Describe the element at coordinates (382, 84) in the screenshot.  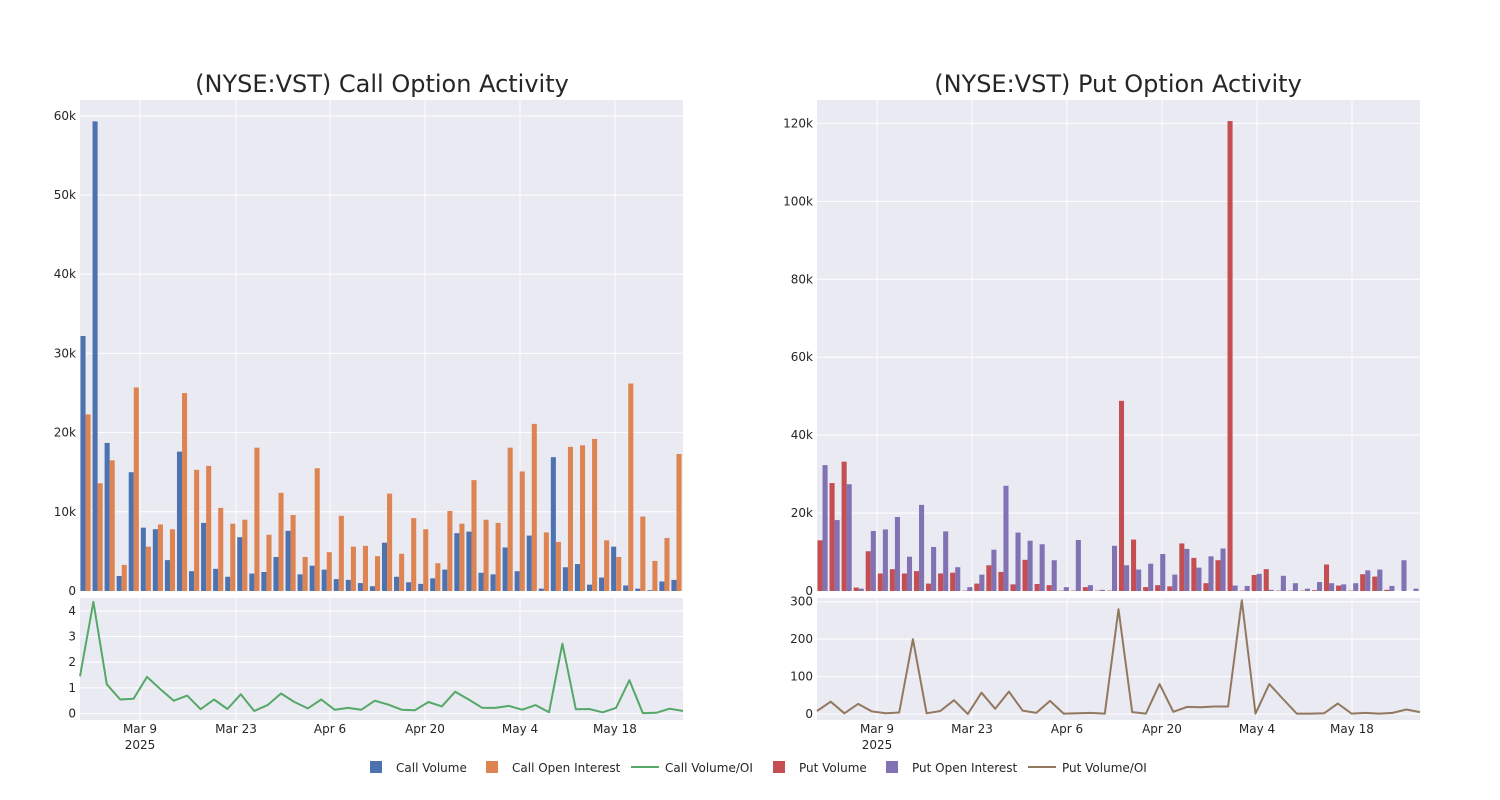
I see `chart-title: (NYSE:VST) Call Option Activity` at that location.